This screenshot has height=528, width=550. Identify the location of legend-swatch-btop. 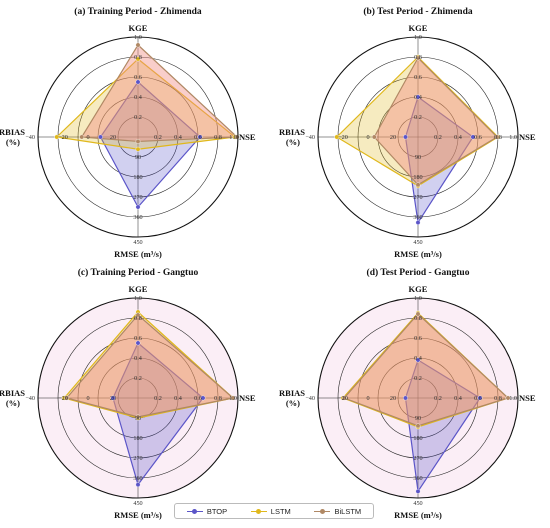
(194, 511).